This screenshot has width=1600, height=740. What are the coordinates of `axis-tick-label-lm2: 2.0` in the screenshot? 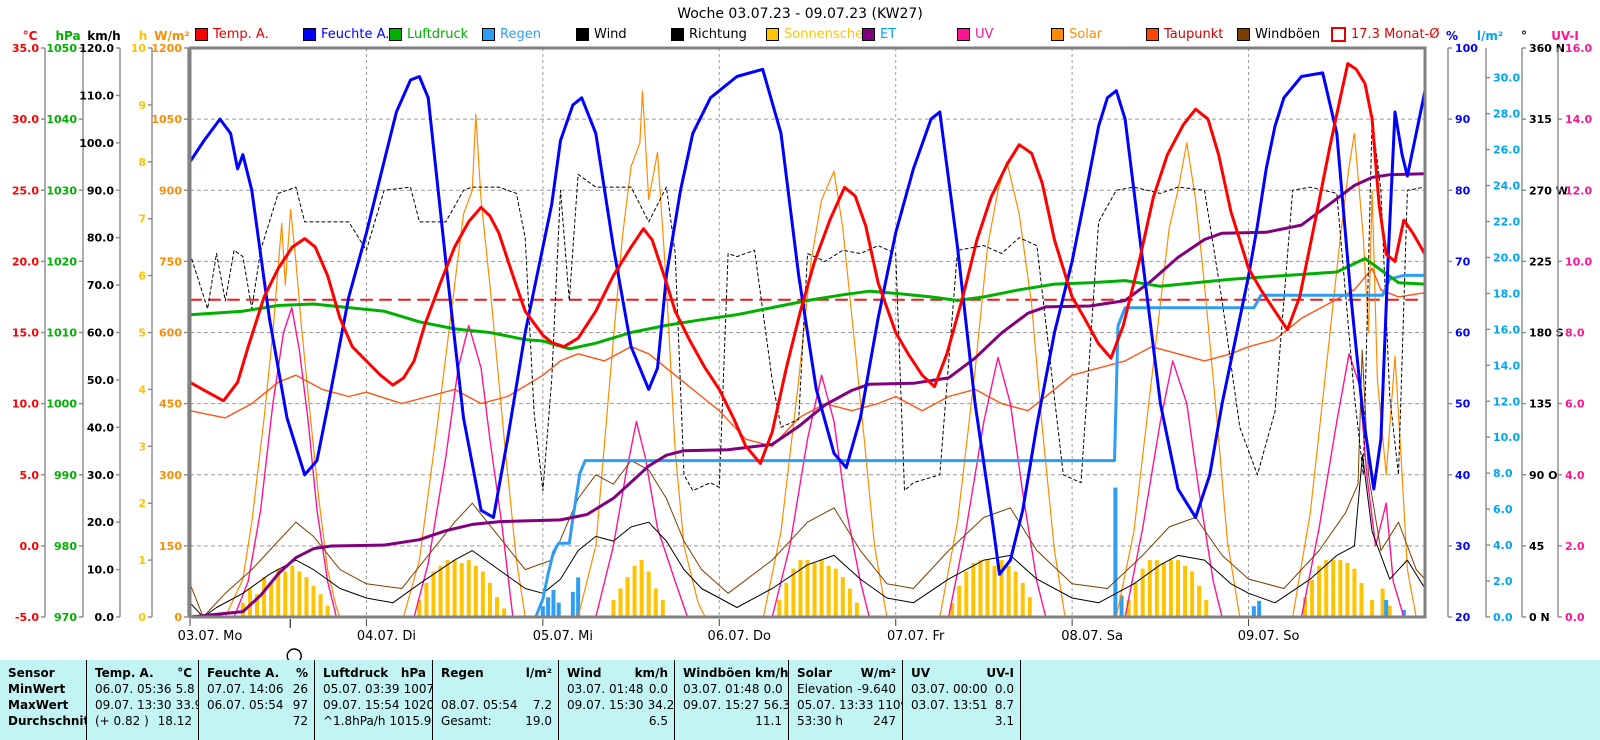 It's located at (1503, 581).